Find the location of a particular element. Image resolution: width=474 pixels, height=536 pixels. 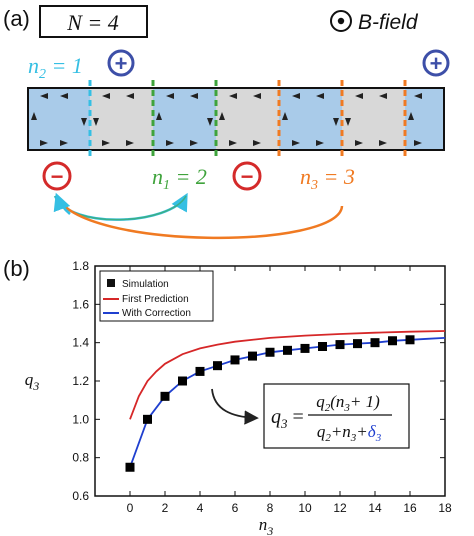

b-field-dot-center is located at coordinates (341, 21).